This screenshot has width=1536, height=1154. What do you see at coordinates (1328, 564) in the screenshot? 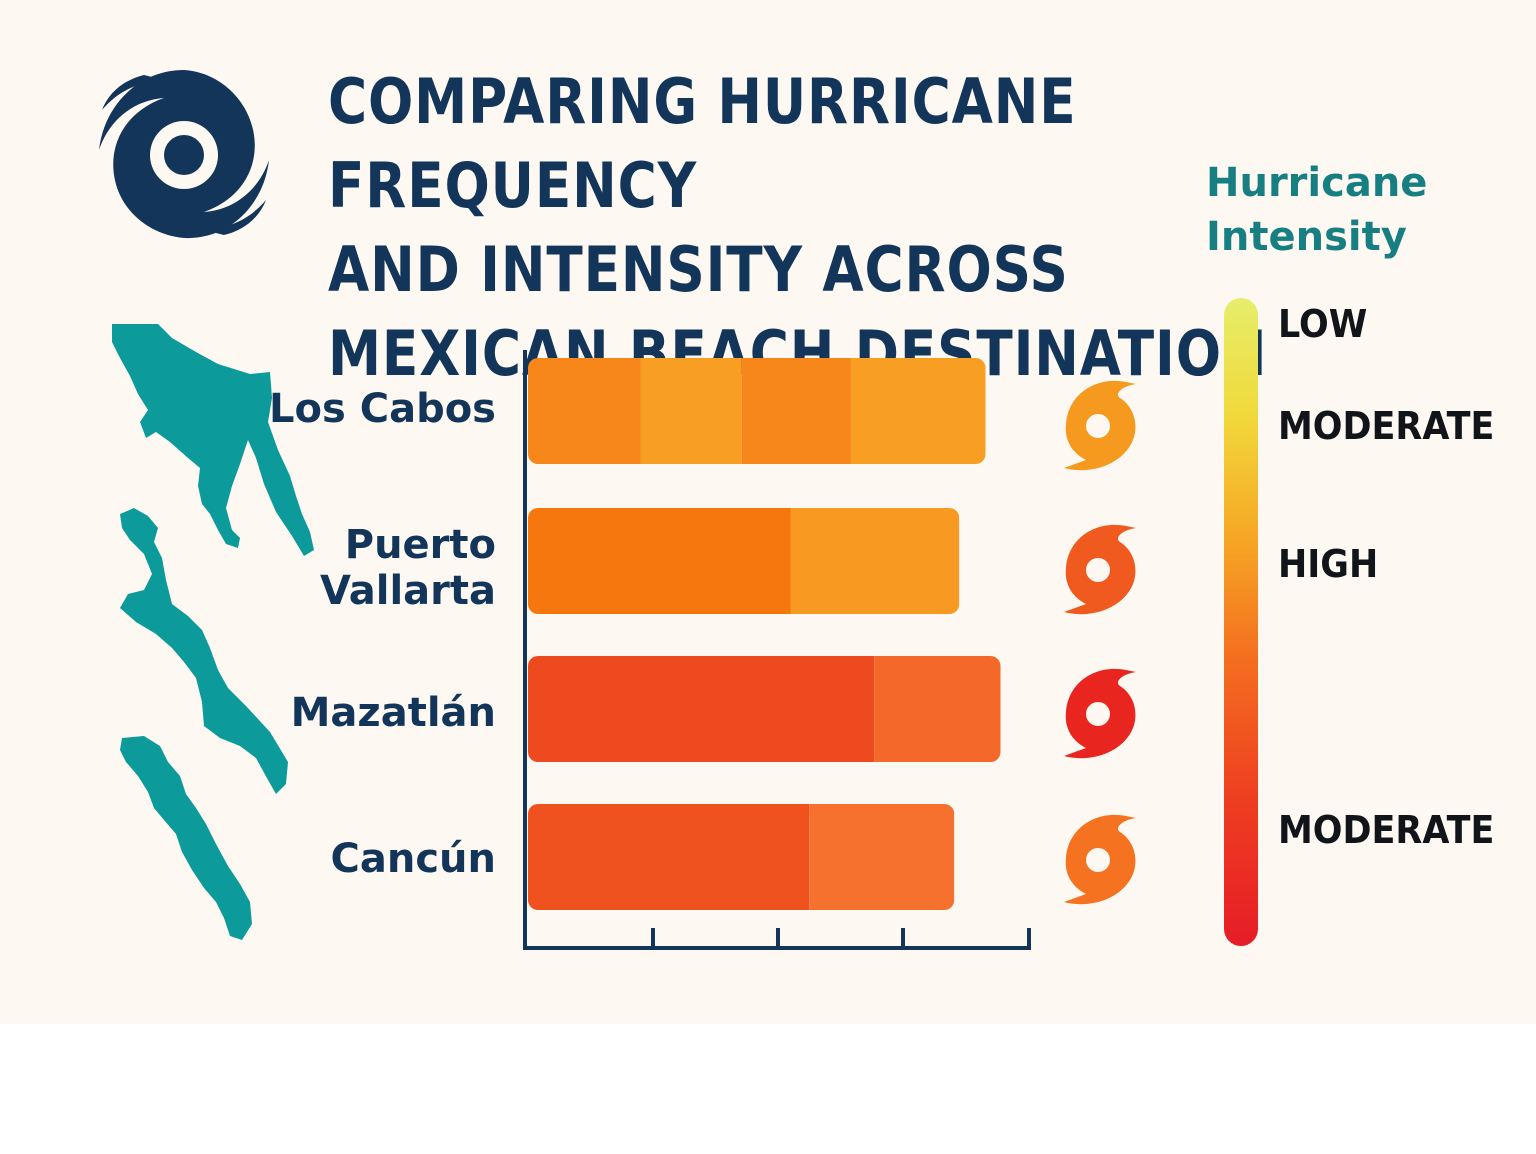
I see `scale-label-high: HIGH` at bounding box center [1328, 564].